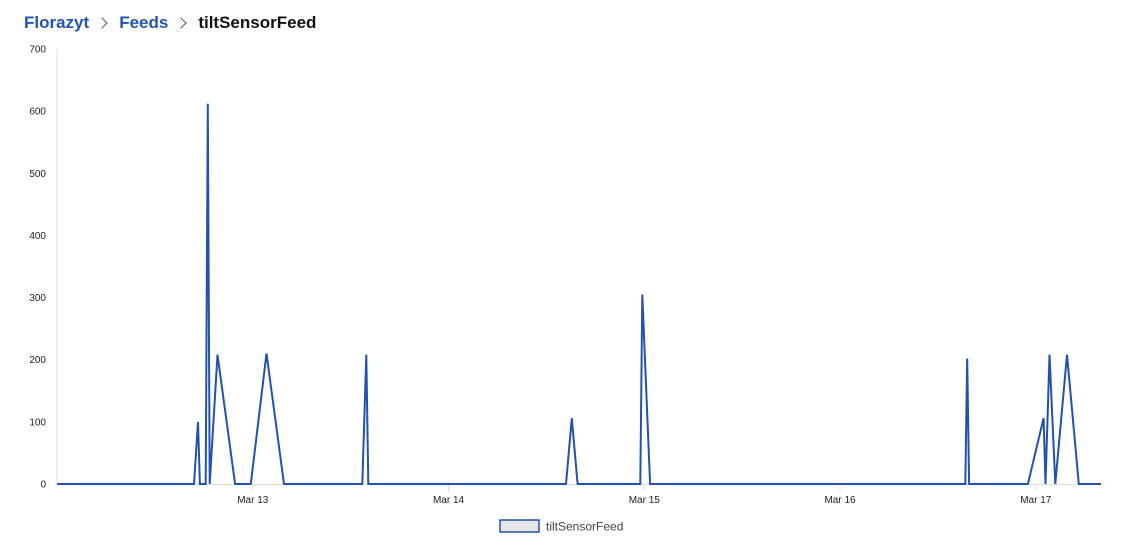  Describe the element at coordinates (37, 298) in the screenshot. I see `y-tick-label: 300` at that location.